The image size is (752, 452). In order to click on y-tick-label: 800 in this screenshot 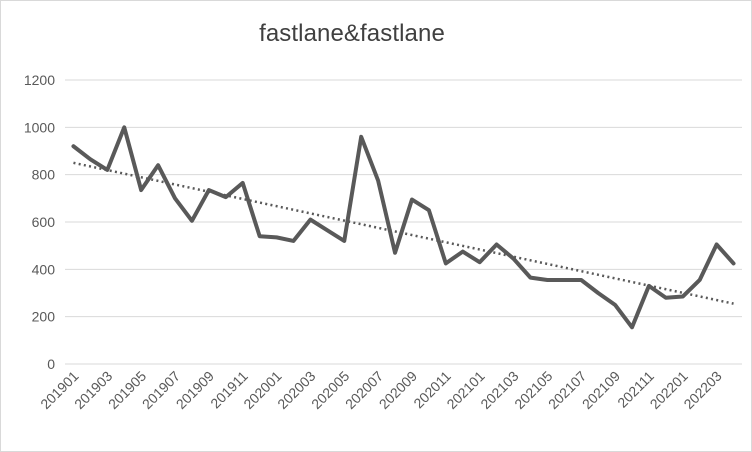, I will do `click(44, 175)`.